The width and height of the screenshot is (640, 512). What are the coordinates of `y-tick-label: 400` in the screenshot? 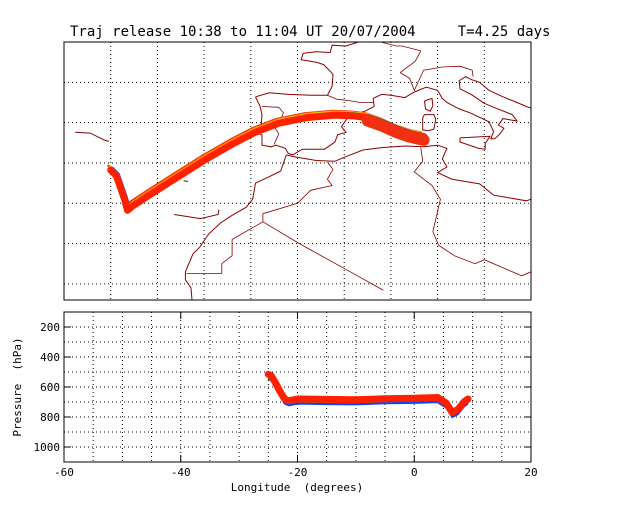 It's located at (50, 357).